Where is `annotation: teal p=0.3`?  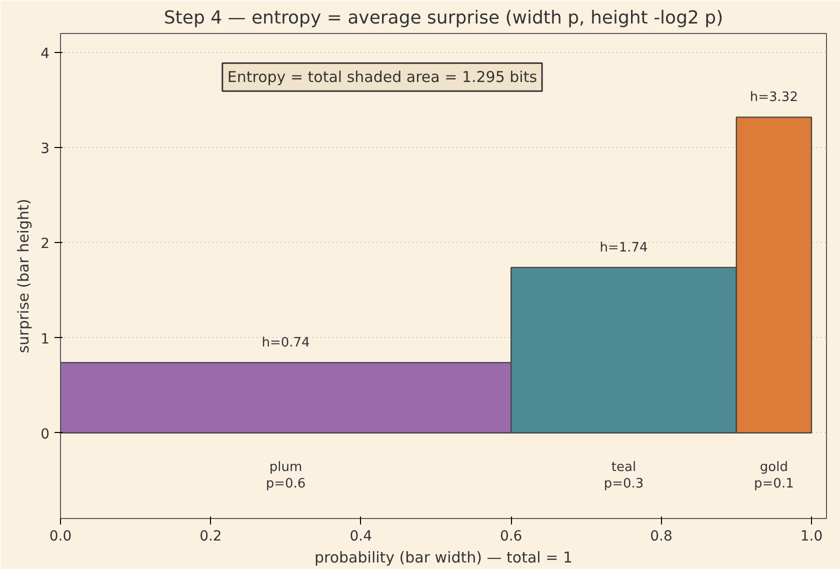 annotation: teal p=0.3 is located at coordinates (624, 476).